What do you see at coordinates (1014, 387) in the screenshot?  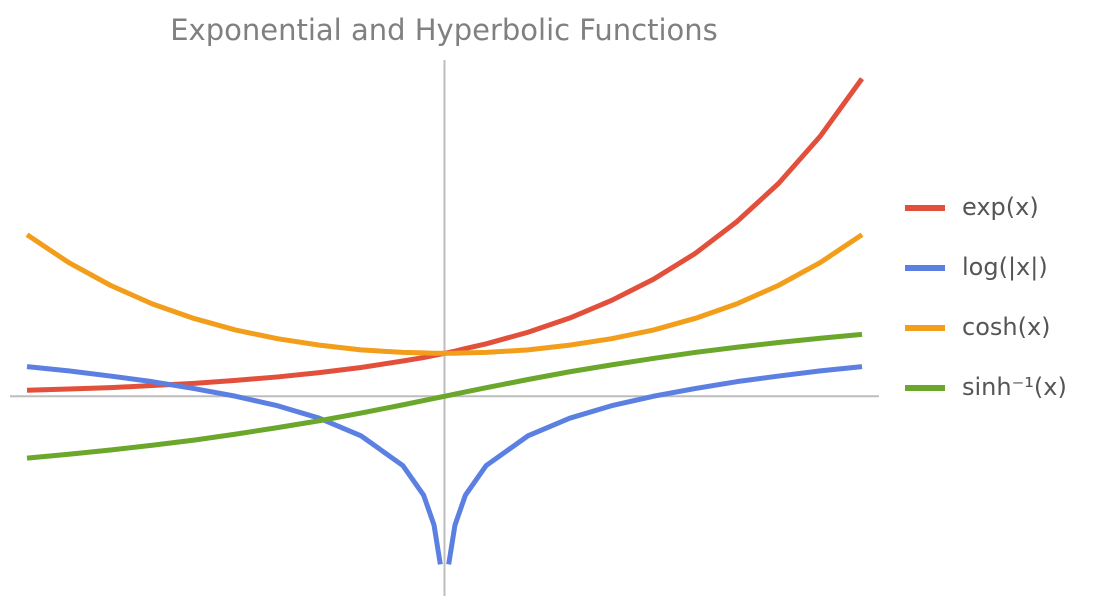 I see `legend-label: sinh⁻¹(x)` at bounding box center [1014, 387].